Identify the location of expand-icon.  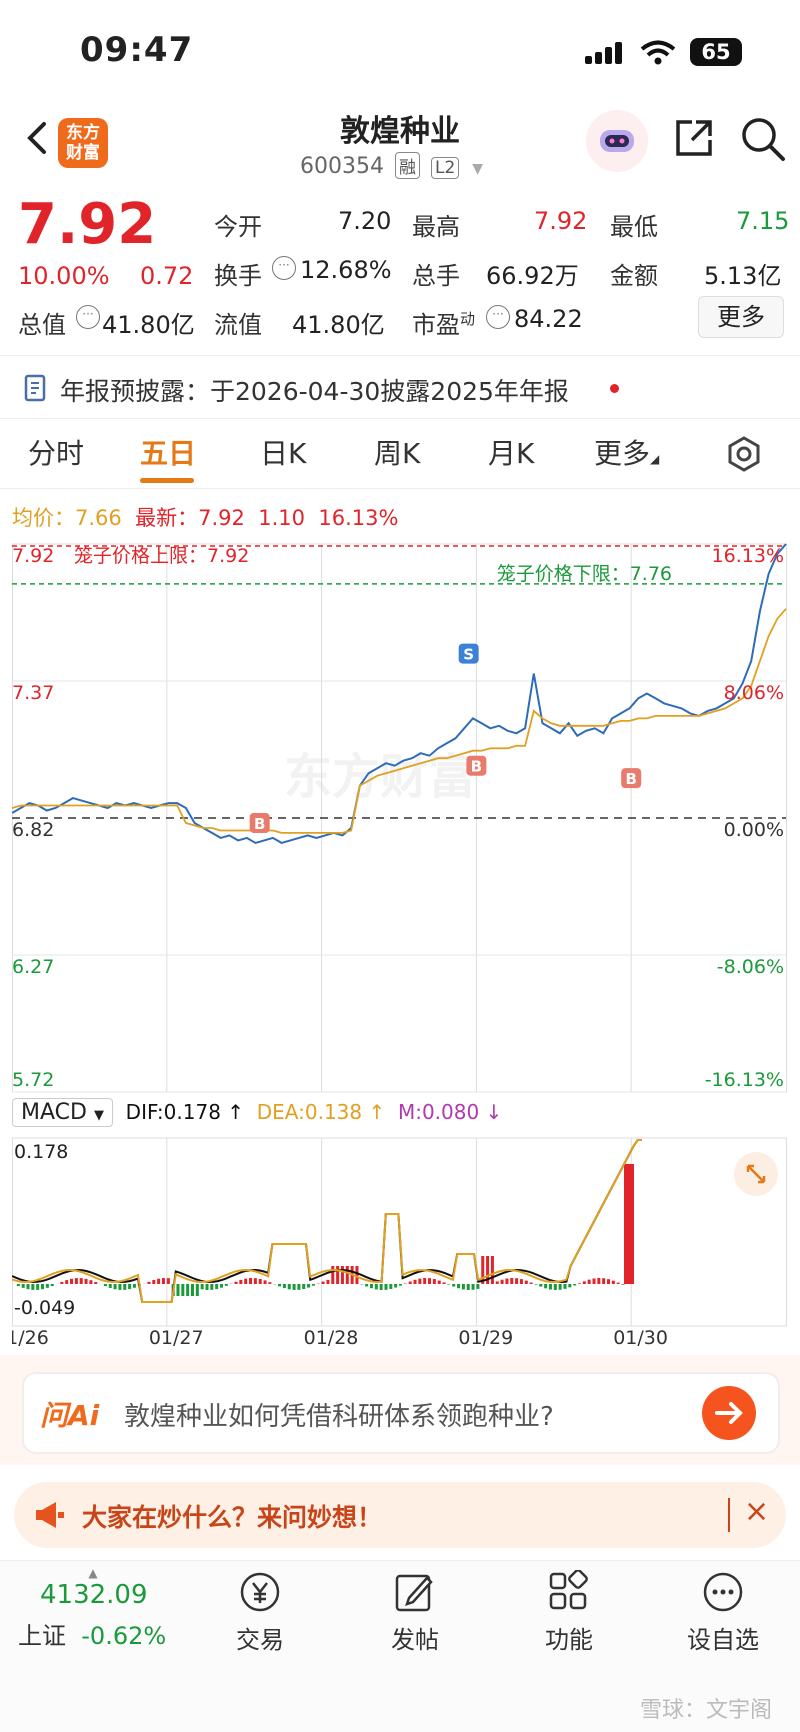
(756, 1174).